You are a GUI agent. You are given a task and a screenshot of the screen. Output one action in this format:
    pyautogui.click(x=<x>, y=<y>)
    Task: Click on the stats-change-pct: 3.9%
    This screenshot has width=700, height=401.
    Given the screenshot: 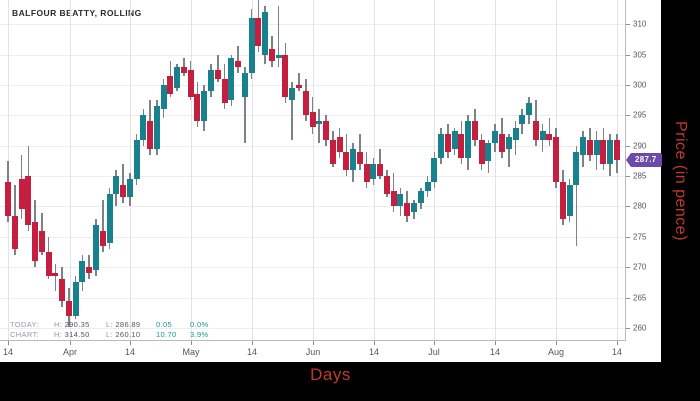 What is the action you would take?
    pyautogui.click(x=199, y=334)
    